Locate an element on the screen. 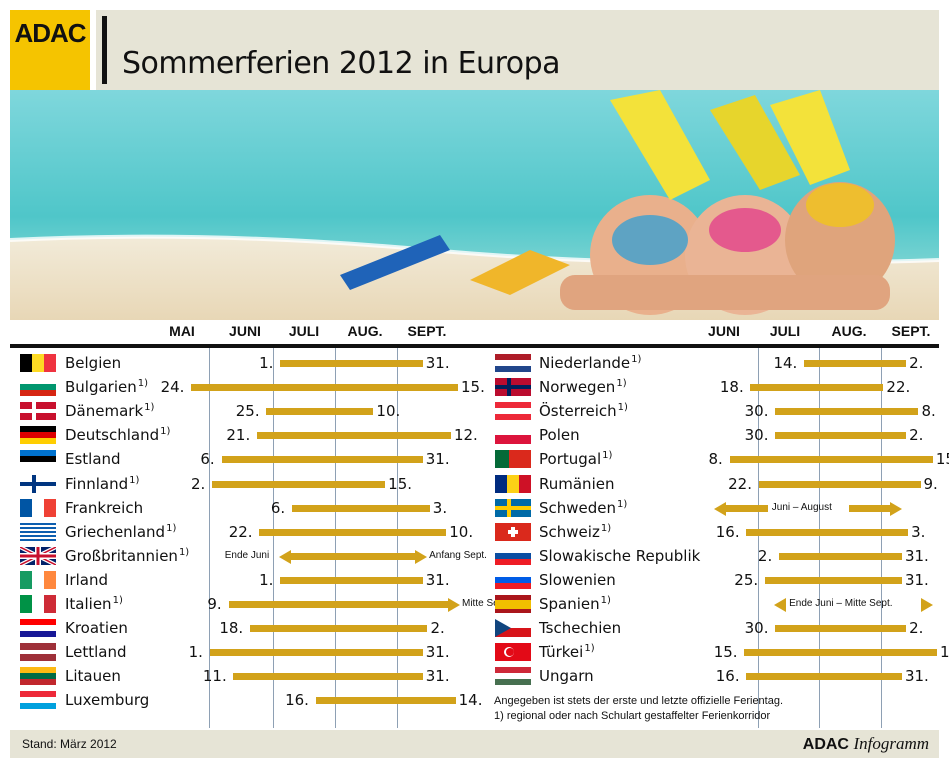 Image resolution: width=949 pixels, height=768 pixels. kroatien-flag-icon is located at coordinates (38, 628).